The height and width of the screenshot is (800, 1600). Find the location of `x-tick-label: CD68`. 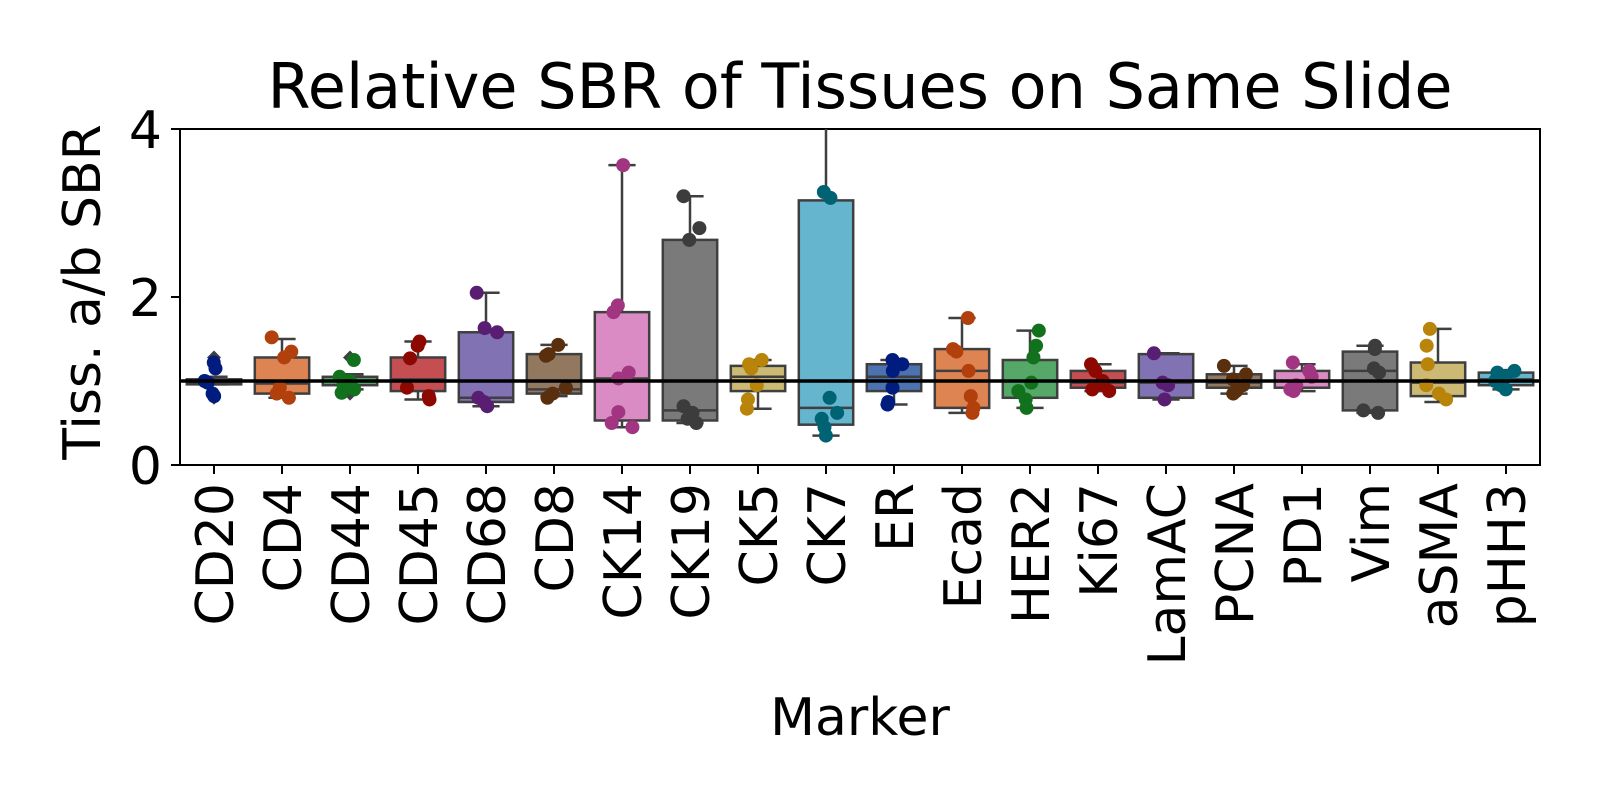

x-tick-label: CD68 is located at coordinates (488, 554).